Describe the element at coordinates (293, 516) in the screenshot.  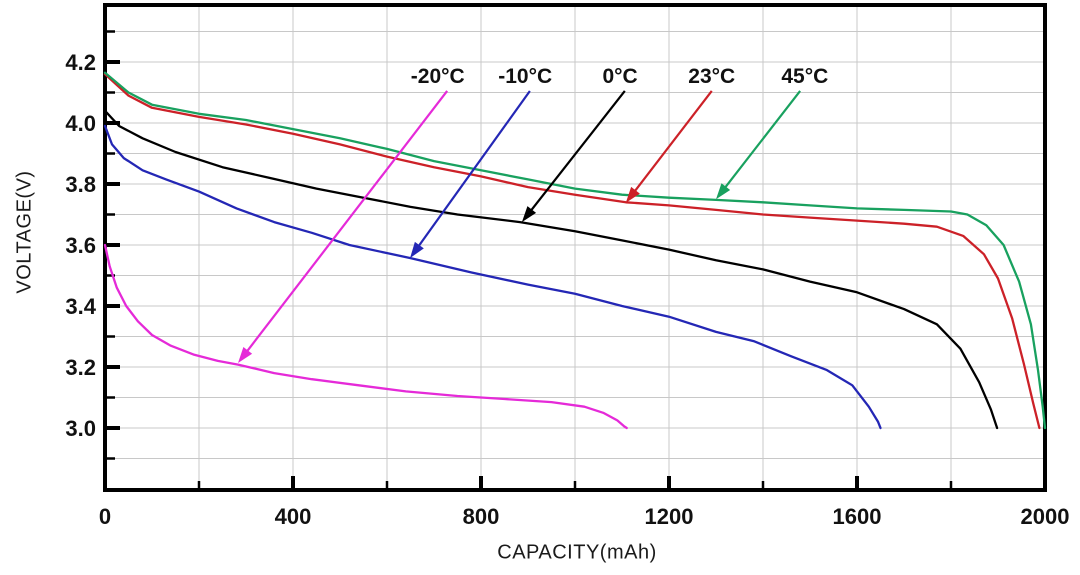
I see `x-tick-label: 400` at that location.